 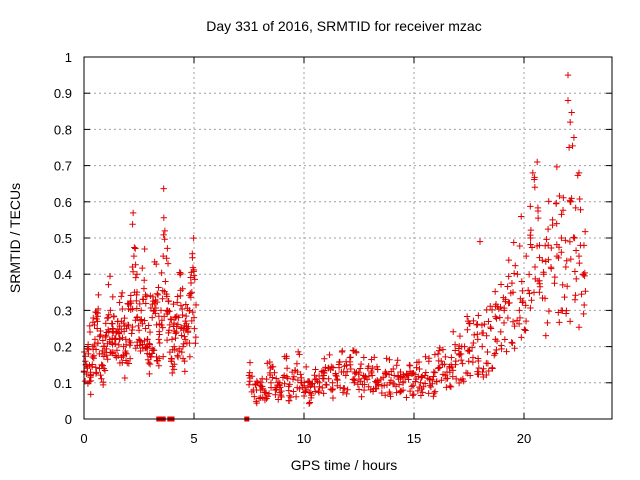 I want to click on y-tick-label: 0.6, so click(x=63, y=202).